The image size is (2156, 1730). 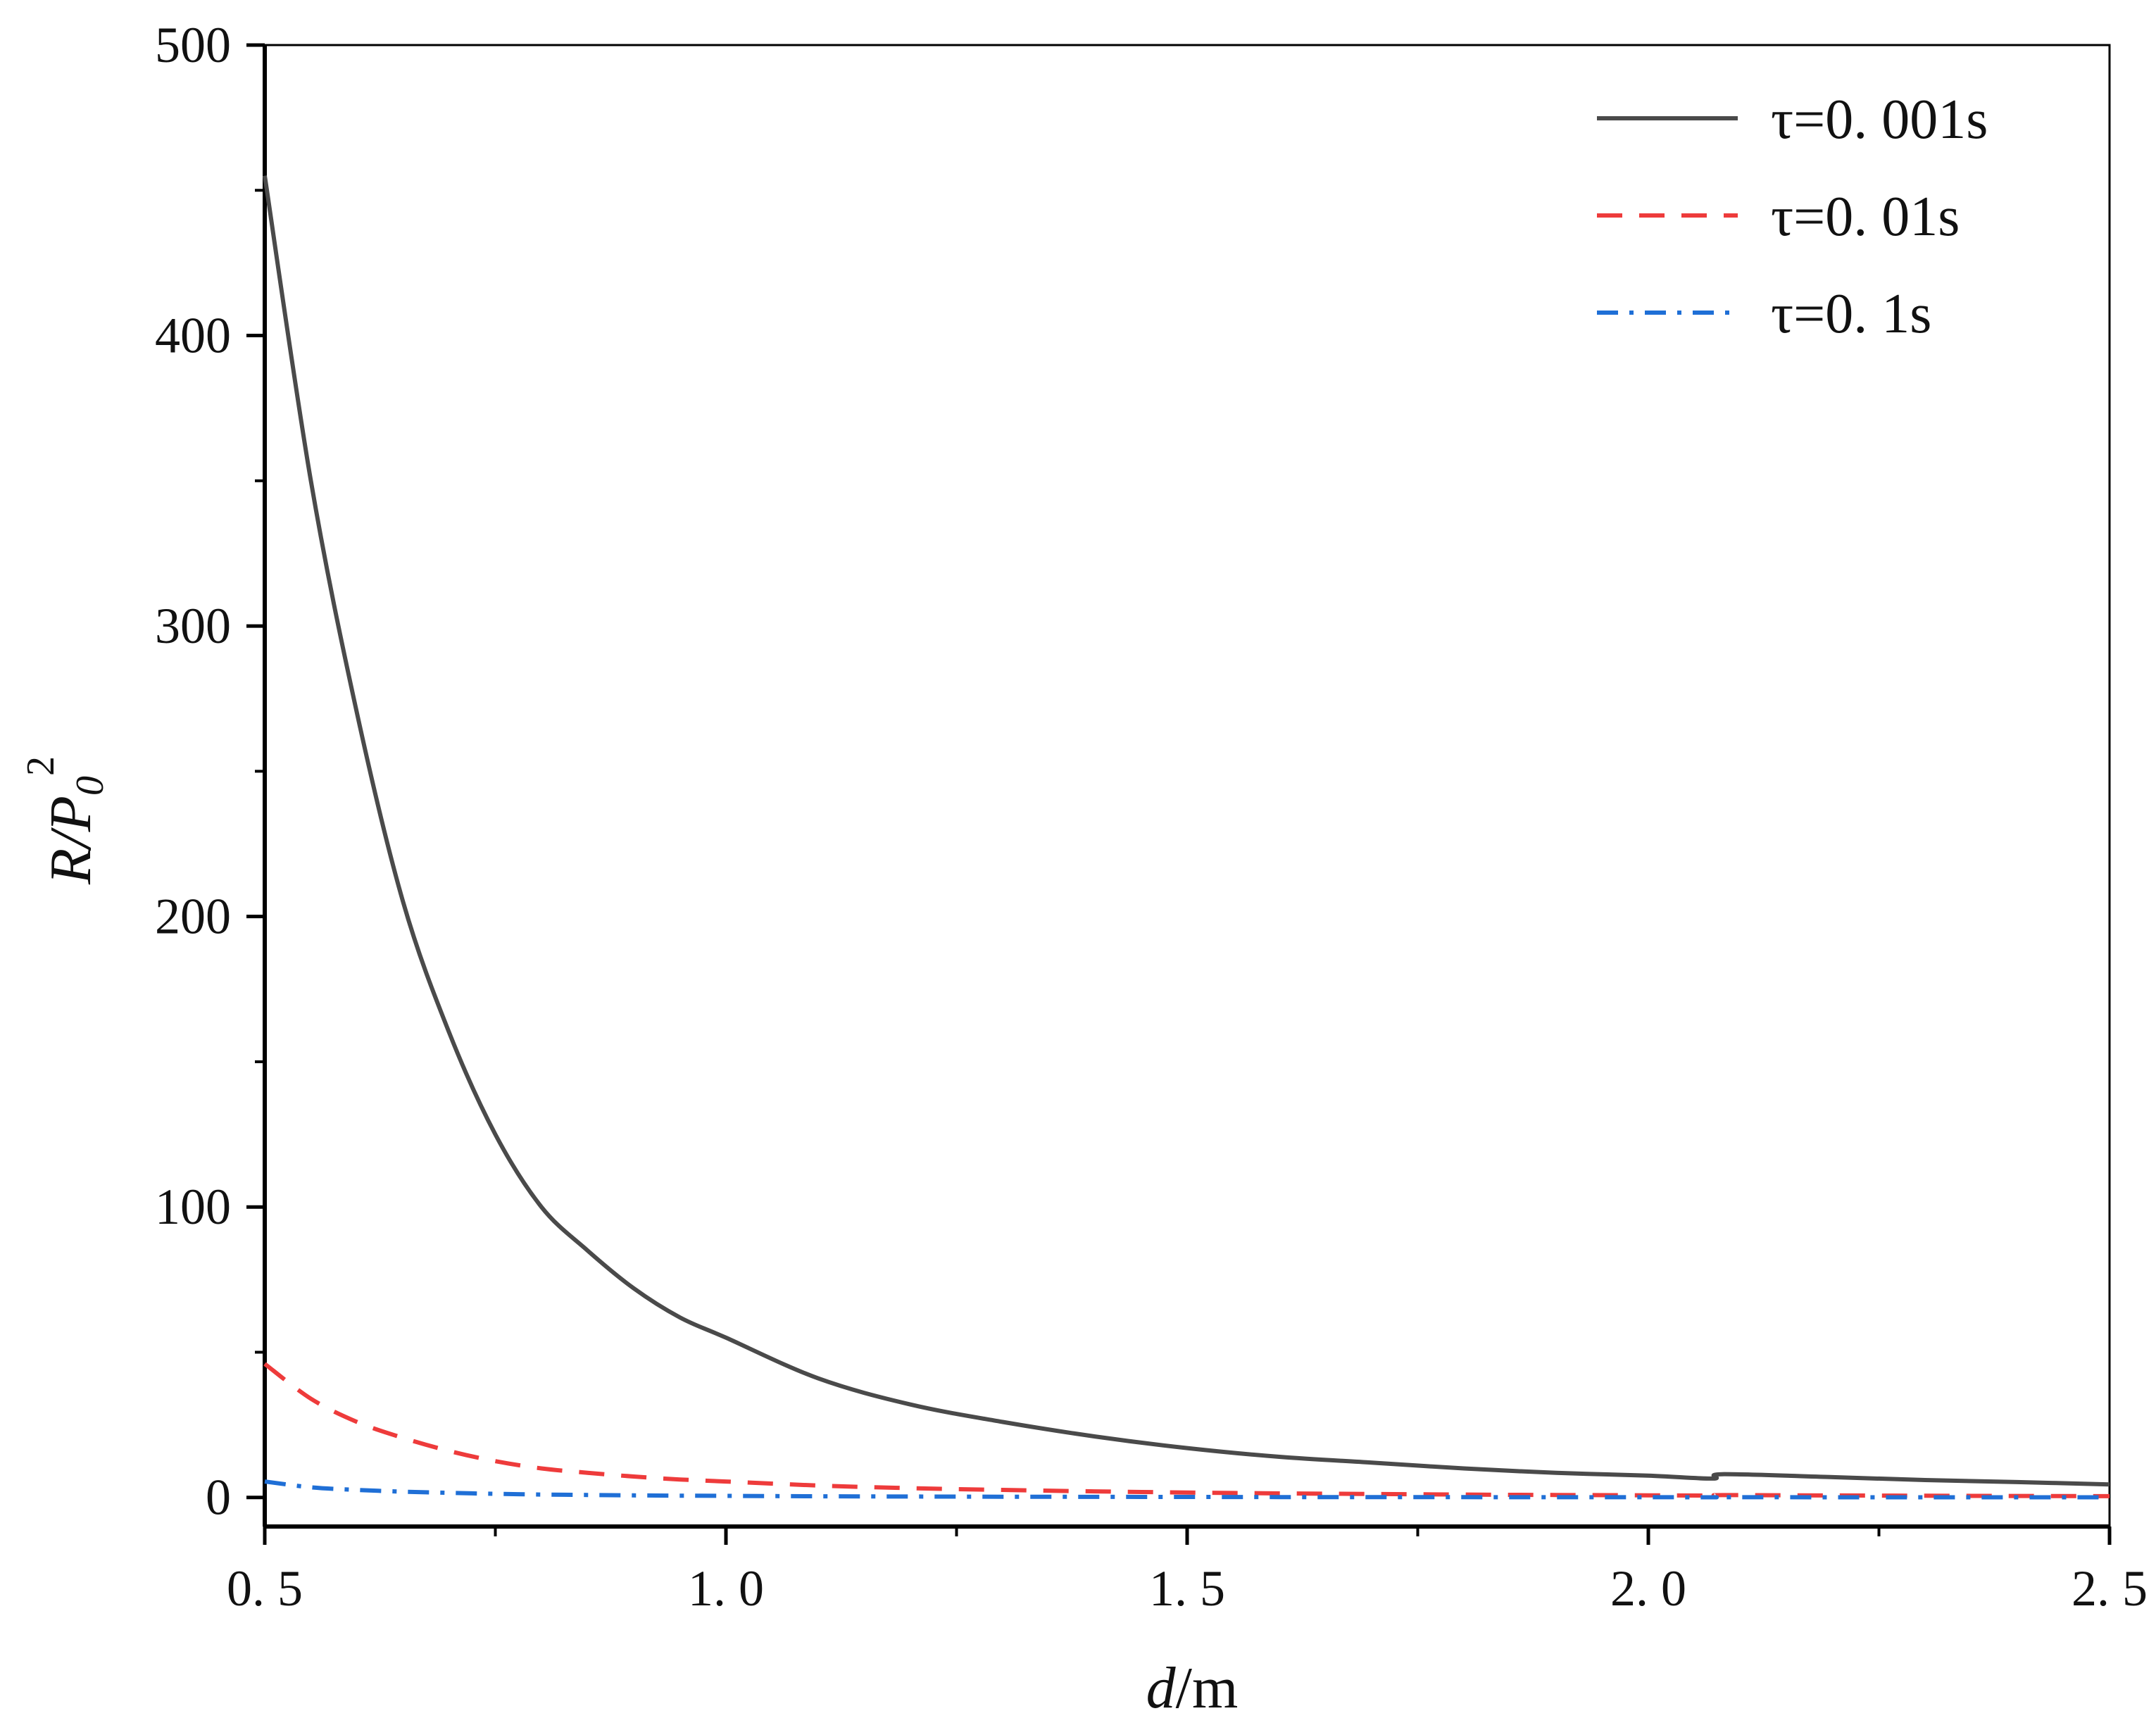 I want to click on x-axis-title-unit: /m, so click(x=1207, y=1688).